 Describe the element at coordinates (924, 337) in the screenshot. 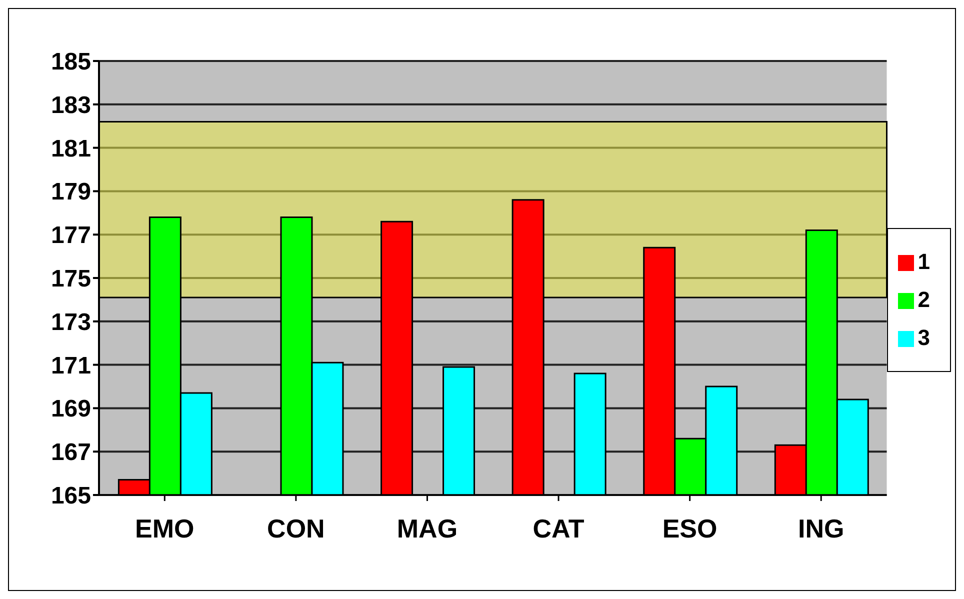

I see `legend-label: 3` at that location.